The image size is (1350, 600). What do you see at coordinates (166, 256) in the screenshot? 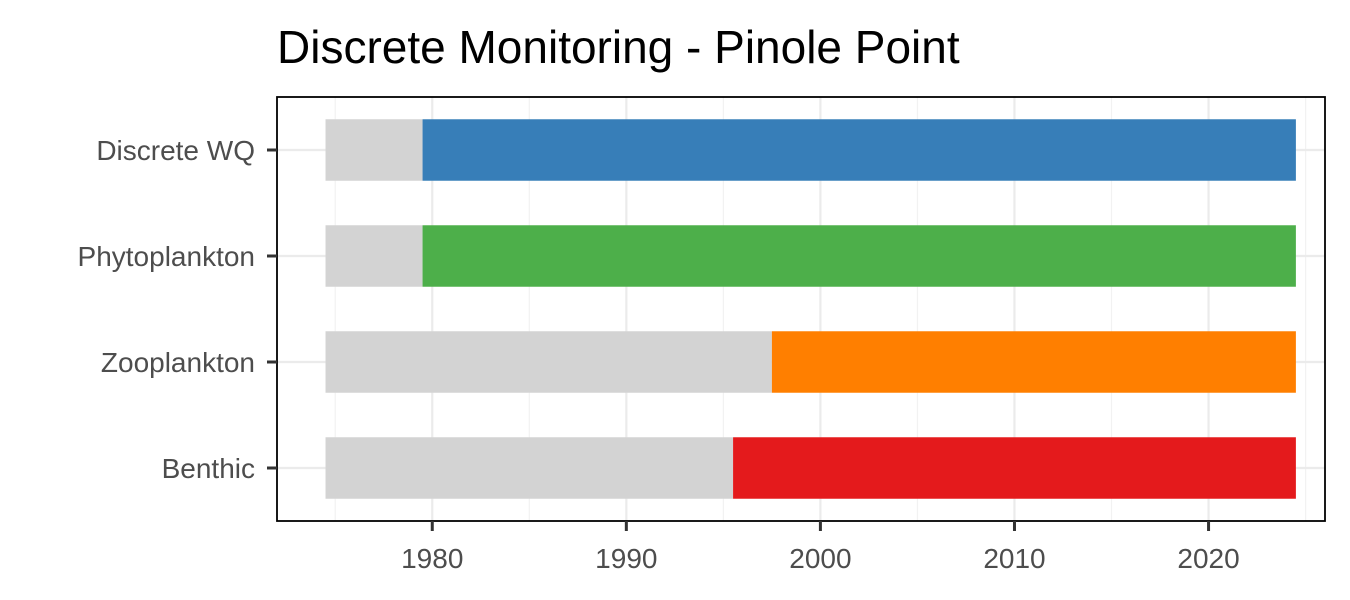
I see `y-tick-label: Phytoplankton` at bounding box center [166, 256].